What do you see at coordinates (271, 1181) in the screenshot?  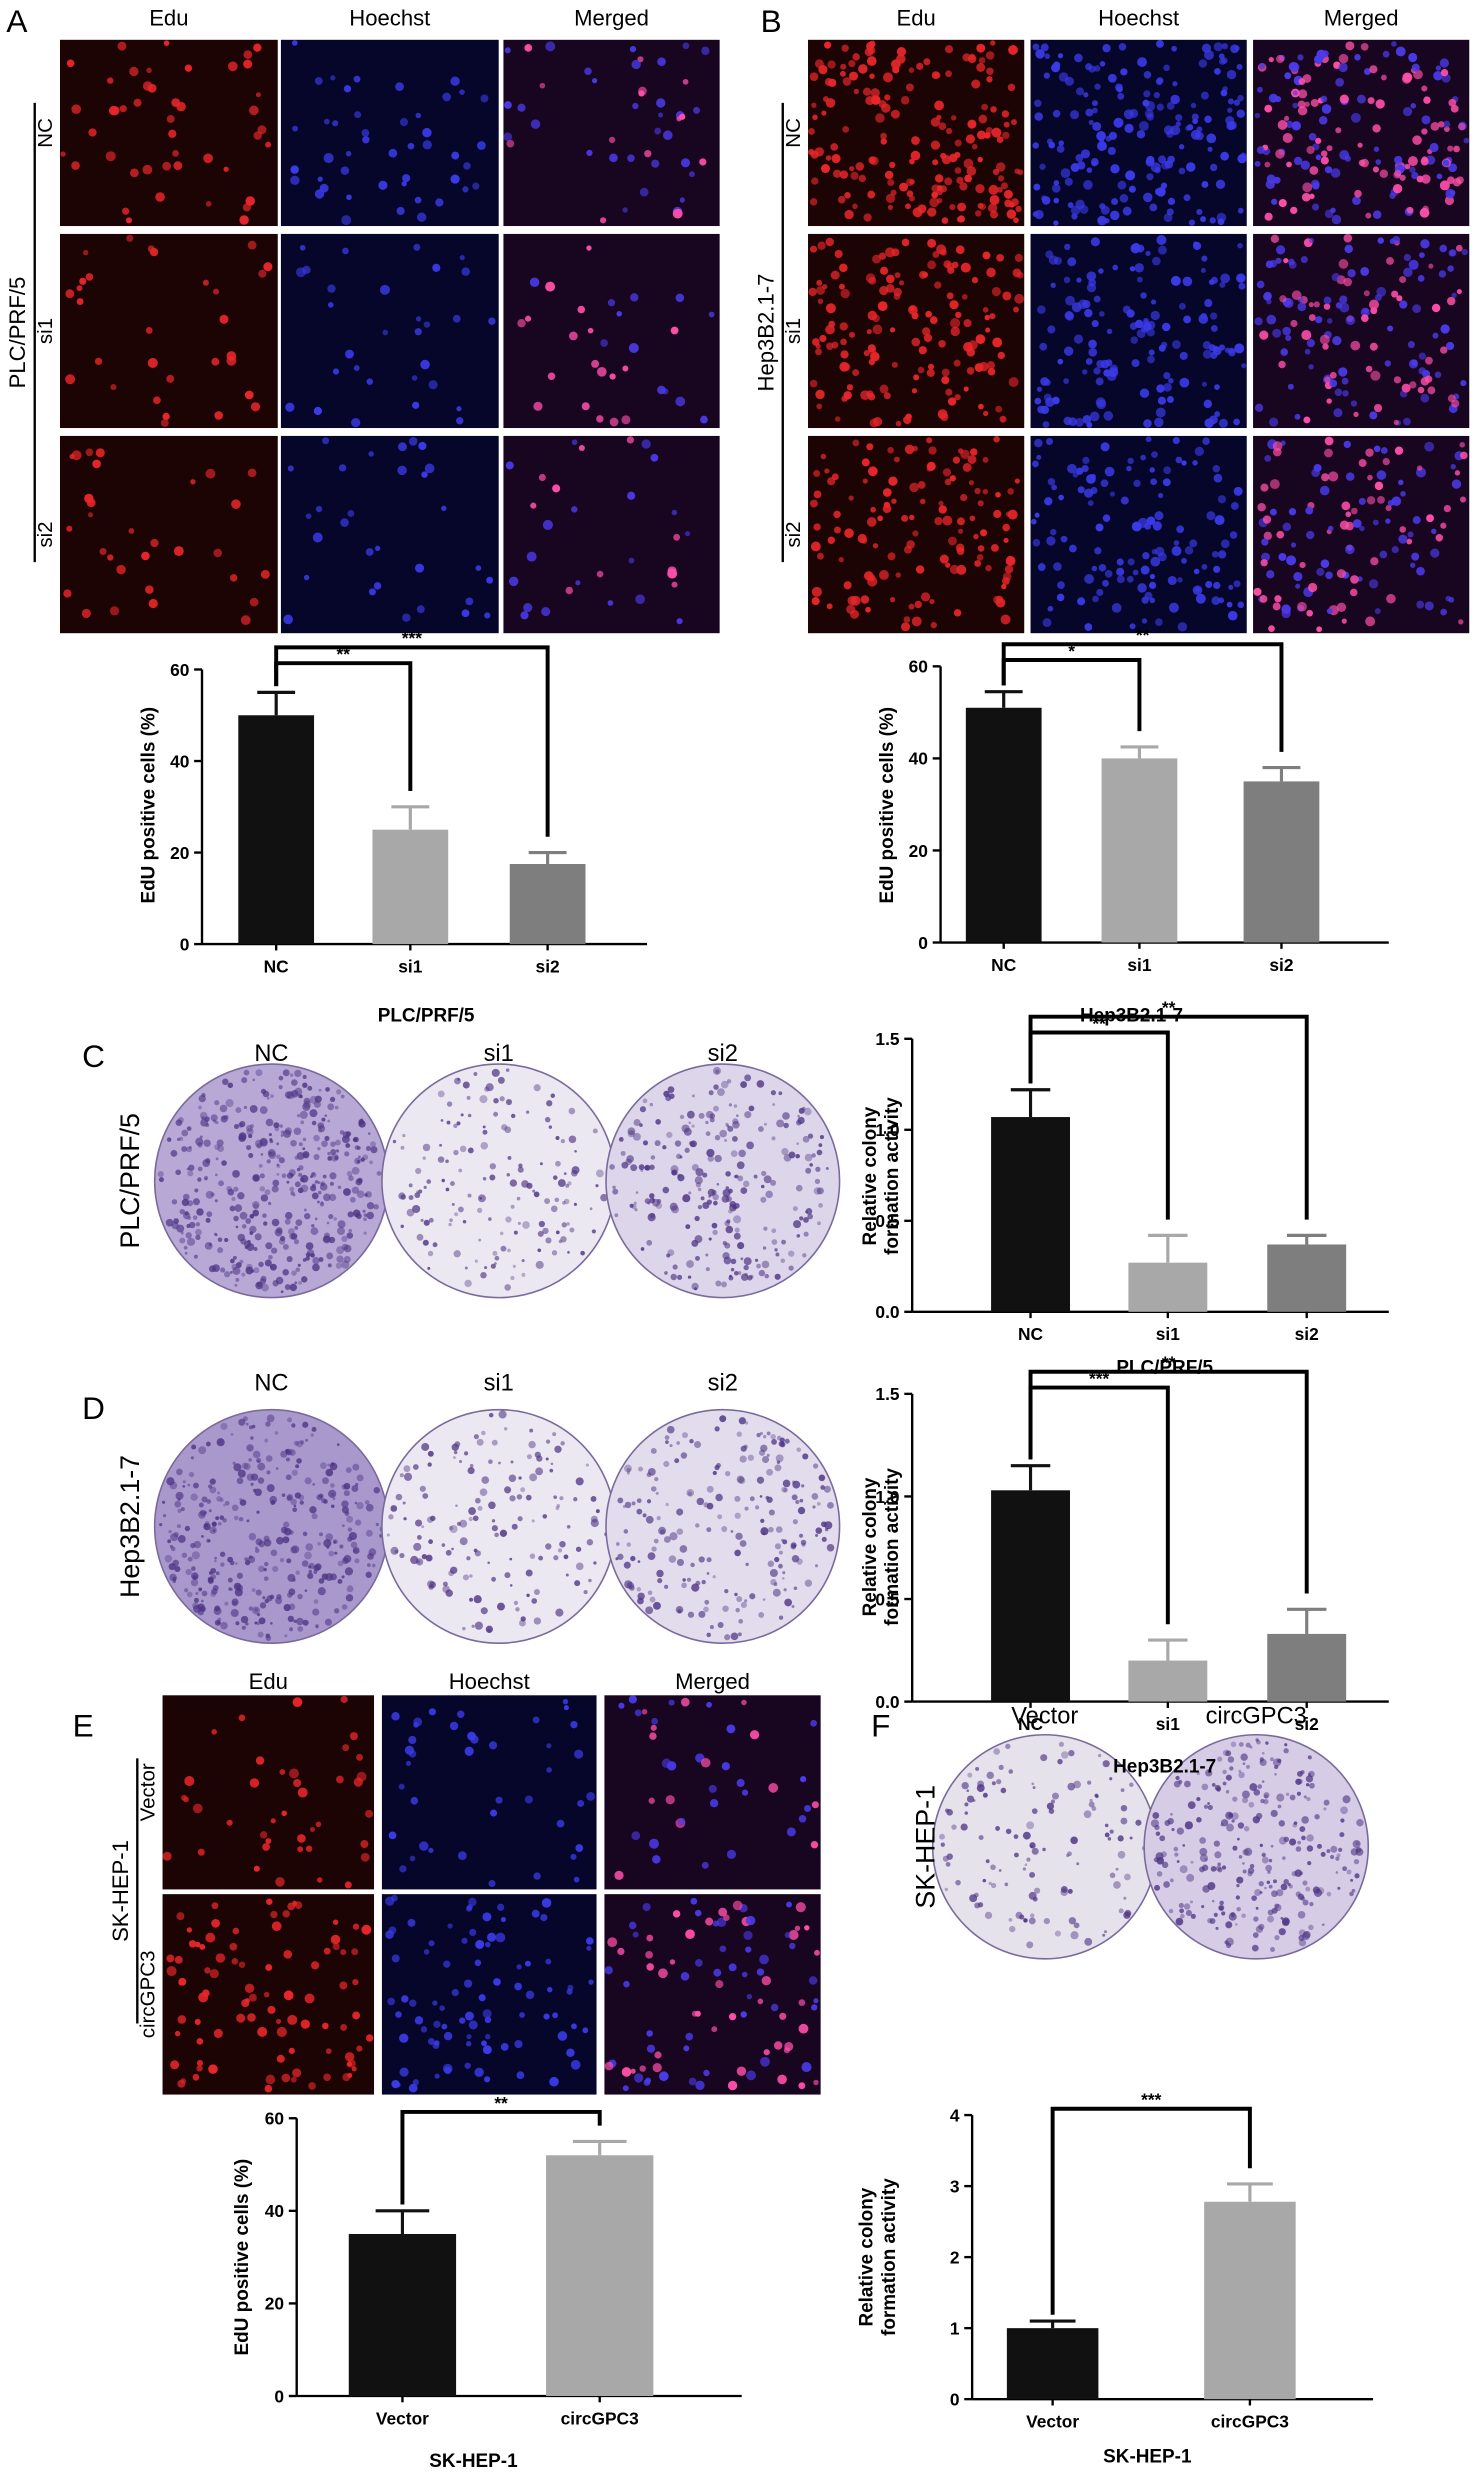 I see `plate` at bounding box center [271, 1181].